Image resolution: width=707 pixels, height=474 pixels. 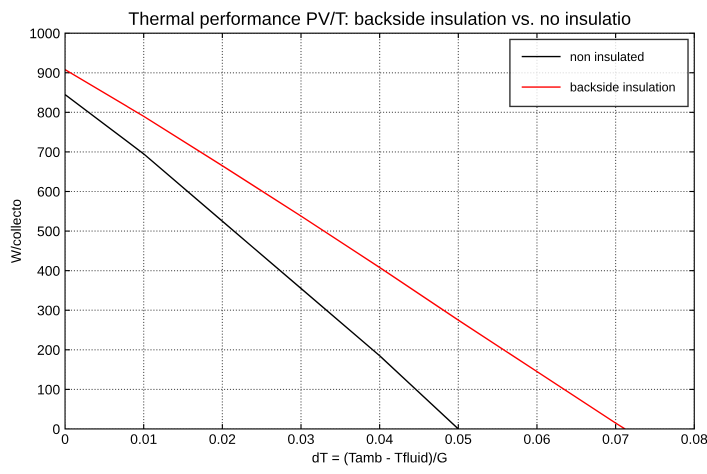 What do you see at coordinates (301, 439) in the screenshot?
I see `x-tick-label: 0.03` at bounding box center [301, 439].